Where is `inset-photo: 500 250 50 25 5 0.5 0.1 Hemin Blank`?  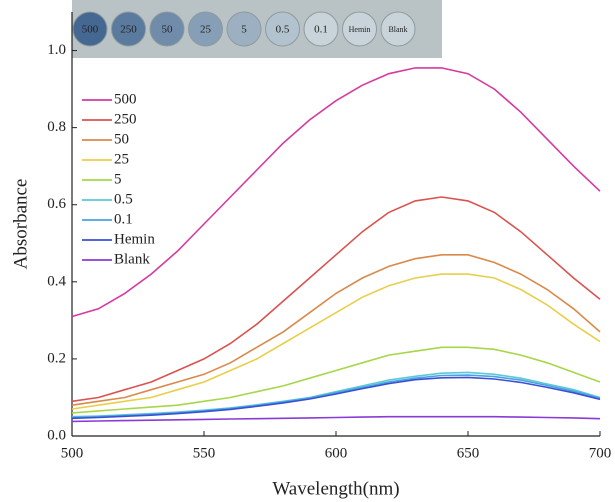 inset-photo: 500 250 50 25 5 0.5 0.1 Hemin Blank is located at coordinates (257, 29).